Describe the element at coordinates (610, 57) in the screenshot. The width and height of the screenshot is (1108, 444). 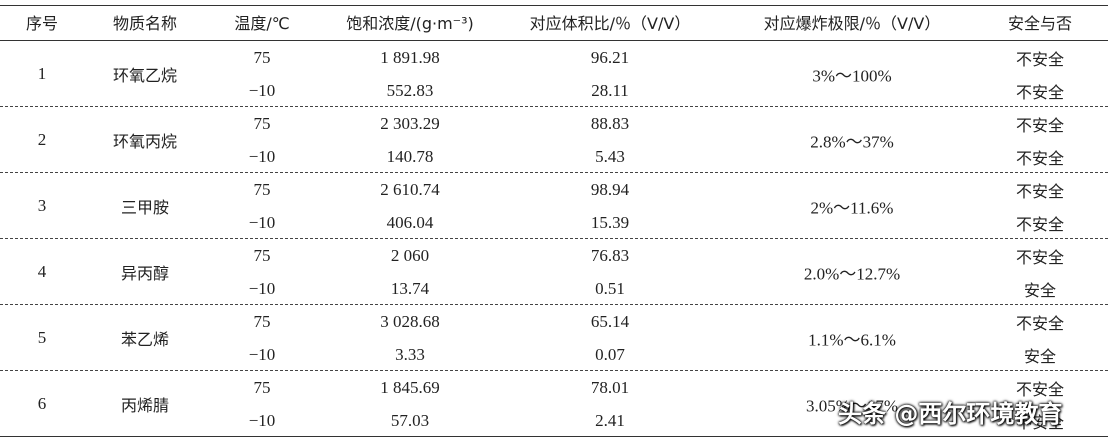
I see `volume-ratio: 96.21` at that location.